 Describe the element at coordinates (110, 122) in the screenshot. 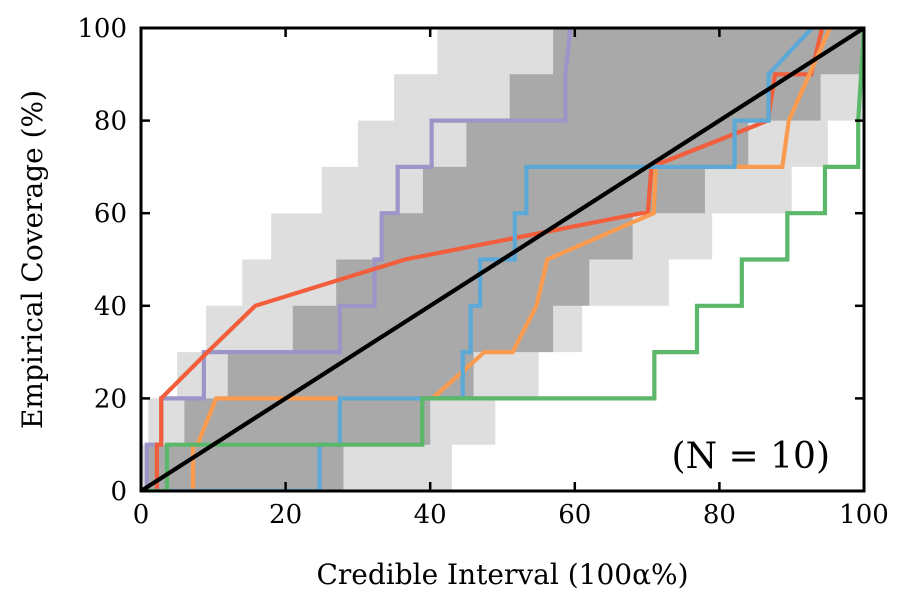

I see `y-tick-label: 80` at that location.